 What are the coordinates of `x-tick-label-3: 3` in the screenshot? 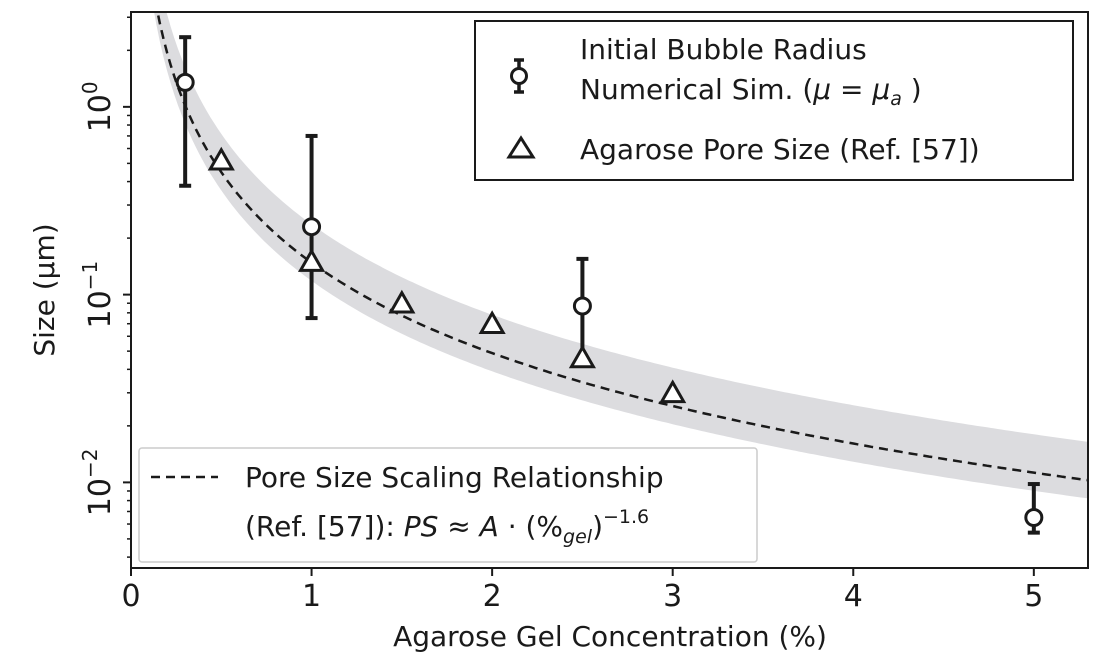 It's located at (672, 596).